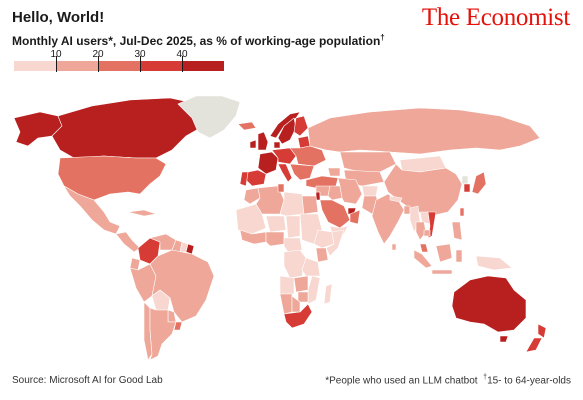 This screenshot has width=583, height=400. Describe the element at coordinates (308, 156) in the screenshot. I see `region-eastern-europe` at that location.